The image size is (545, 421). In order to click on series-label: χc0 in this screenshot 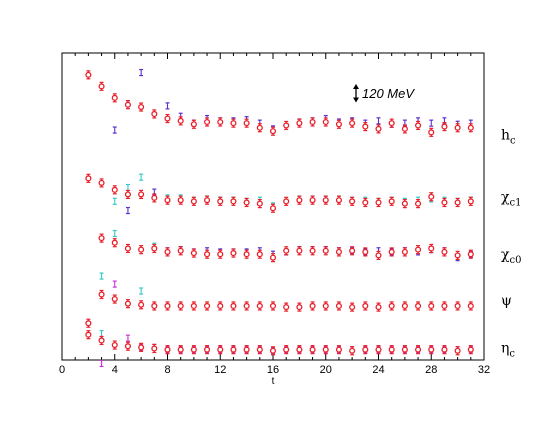, I will do `click(511, 256)`.